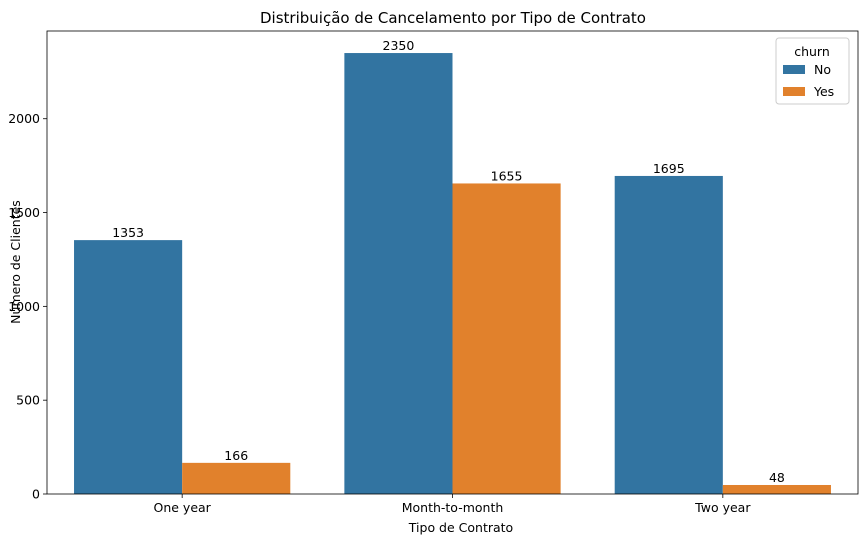 This screenshot has width=859, height=551. What do you see at coordinates (794, 69) in the screenshot?
I see `legend-swatch-no` at bounding box center [794, 69].